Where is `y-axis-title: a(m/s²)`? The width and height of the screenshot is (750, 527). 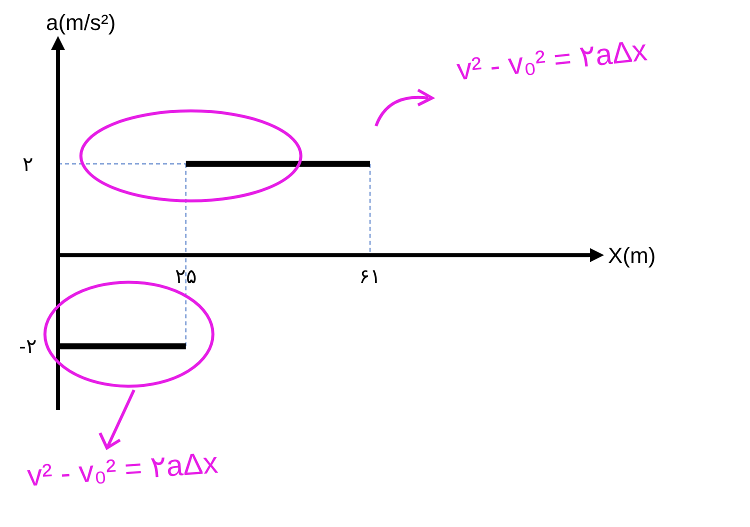 y-axis-title: a(m/s²) is located at coordinates (81, 22).